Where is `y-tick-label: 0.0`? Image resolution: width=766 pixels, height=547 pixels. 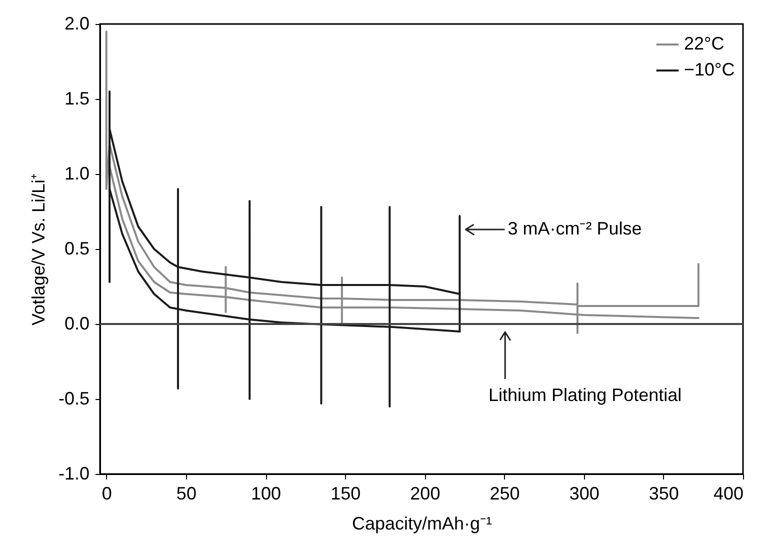
y-tick-label: 0.0 is located at coordinates (77, 324).